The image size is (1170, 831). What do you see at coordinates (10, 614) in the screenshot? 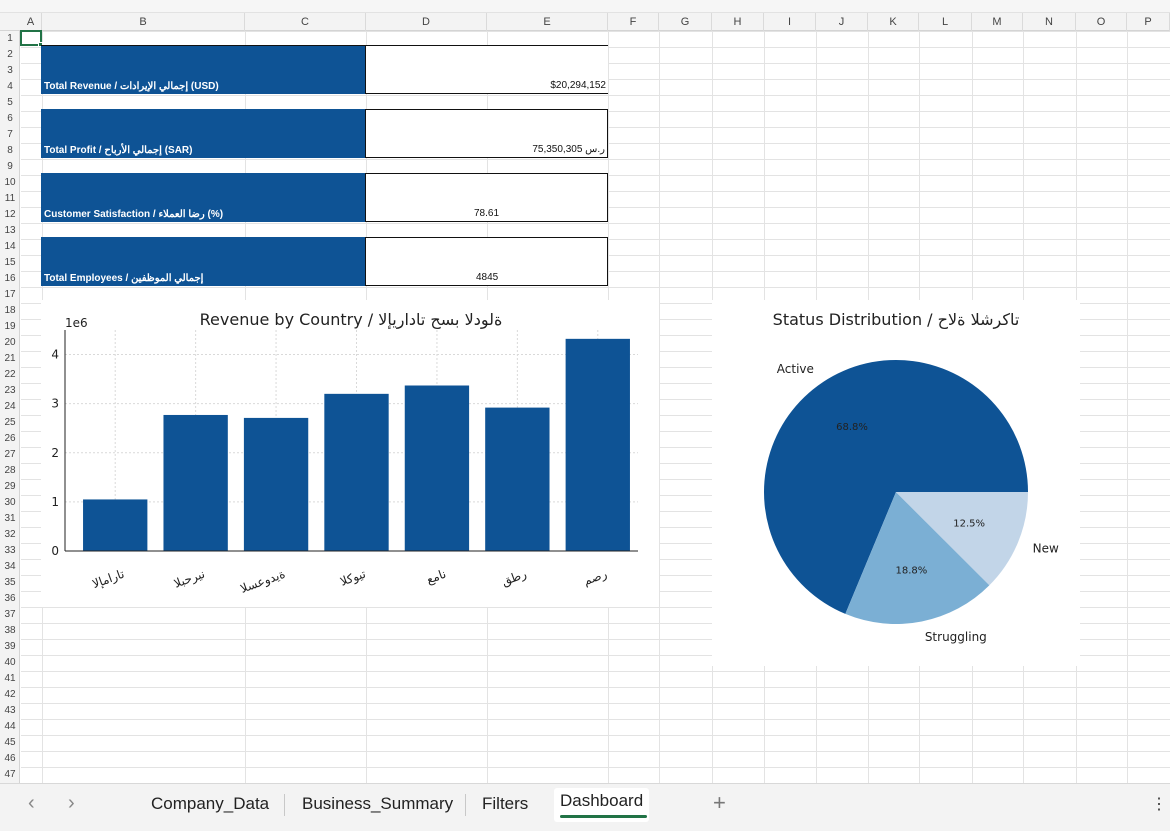
I see `row-header-37: 37` at bounding box center [10, 614].